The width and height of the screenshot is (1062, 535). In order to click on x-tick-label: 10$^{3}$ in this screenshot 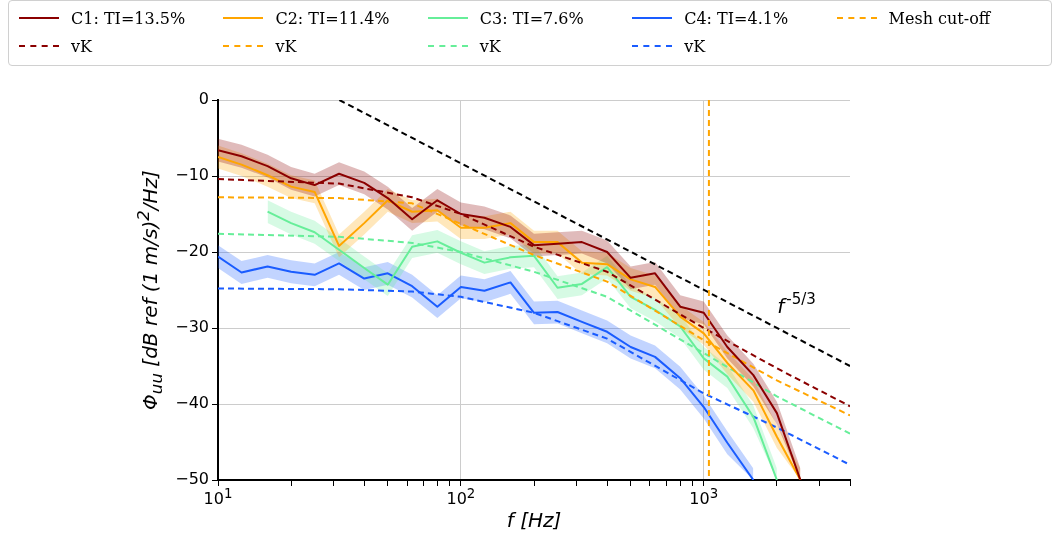, I will do `click(704, 497)`.